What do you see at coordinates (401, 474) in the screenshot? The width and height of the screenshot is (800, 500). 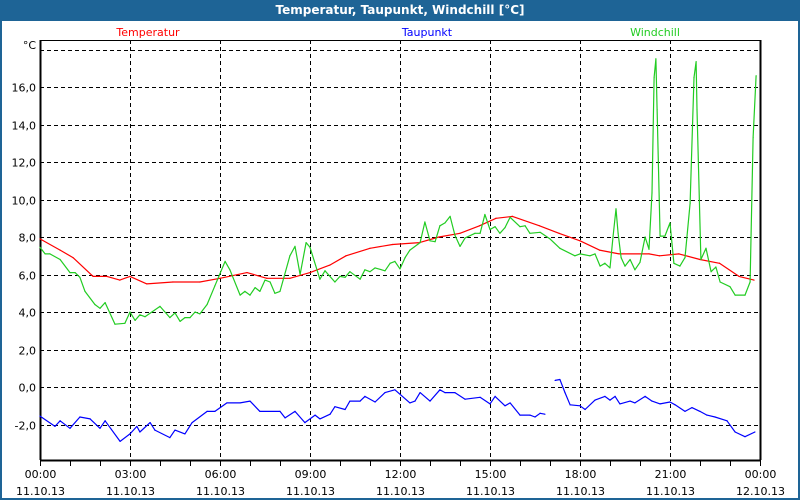 I see `x-tick-time: 12:00` at bounding box center [401, 474].